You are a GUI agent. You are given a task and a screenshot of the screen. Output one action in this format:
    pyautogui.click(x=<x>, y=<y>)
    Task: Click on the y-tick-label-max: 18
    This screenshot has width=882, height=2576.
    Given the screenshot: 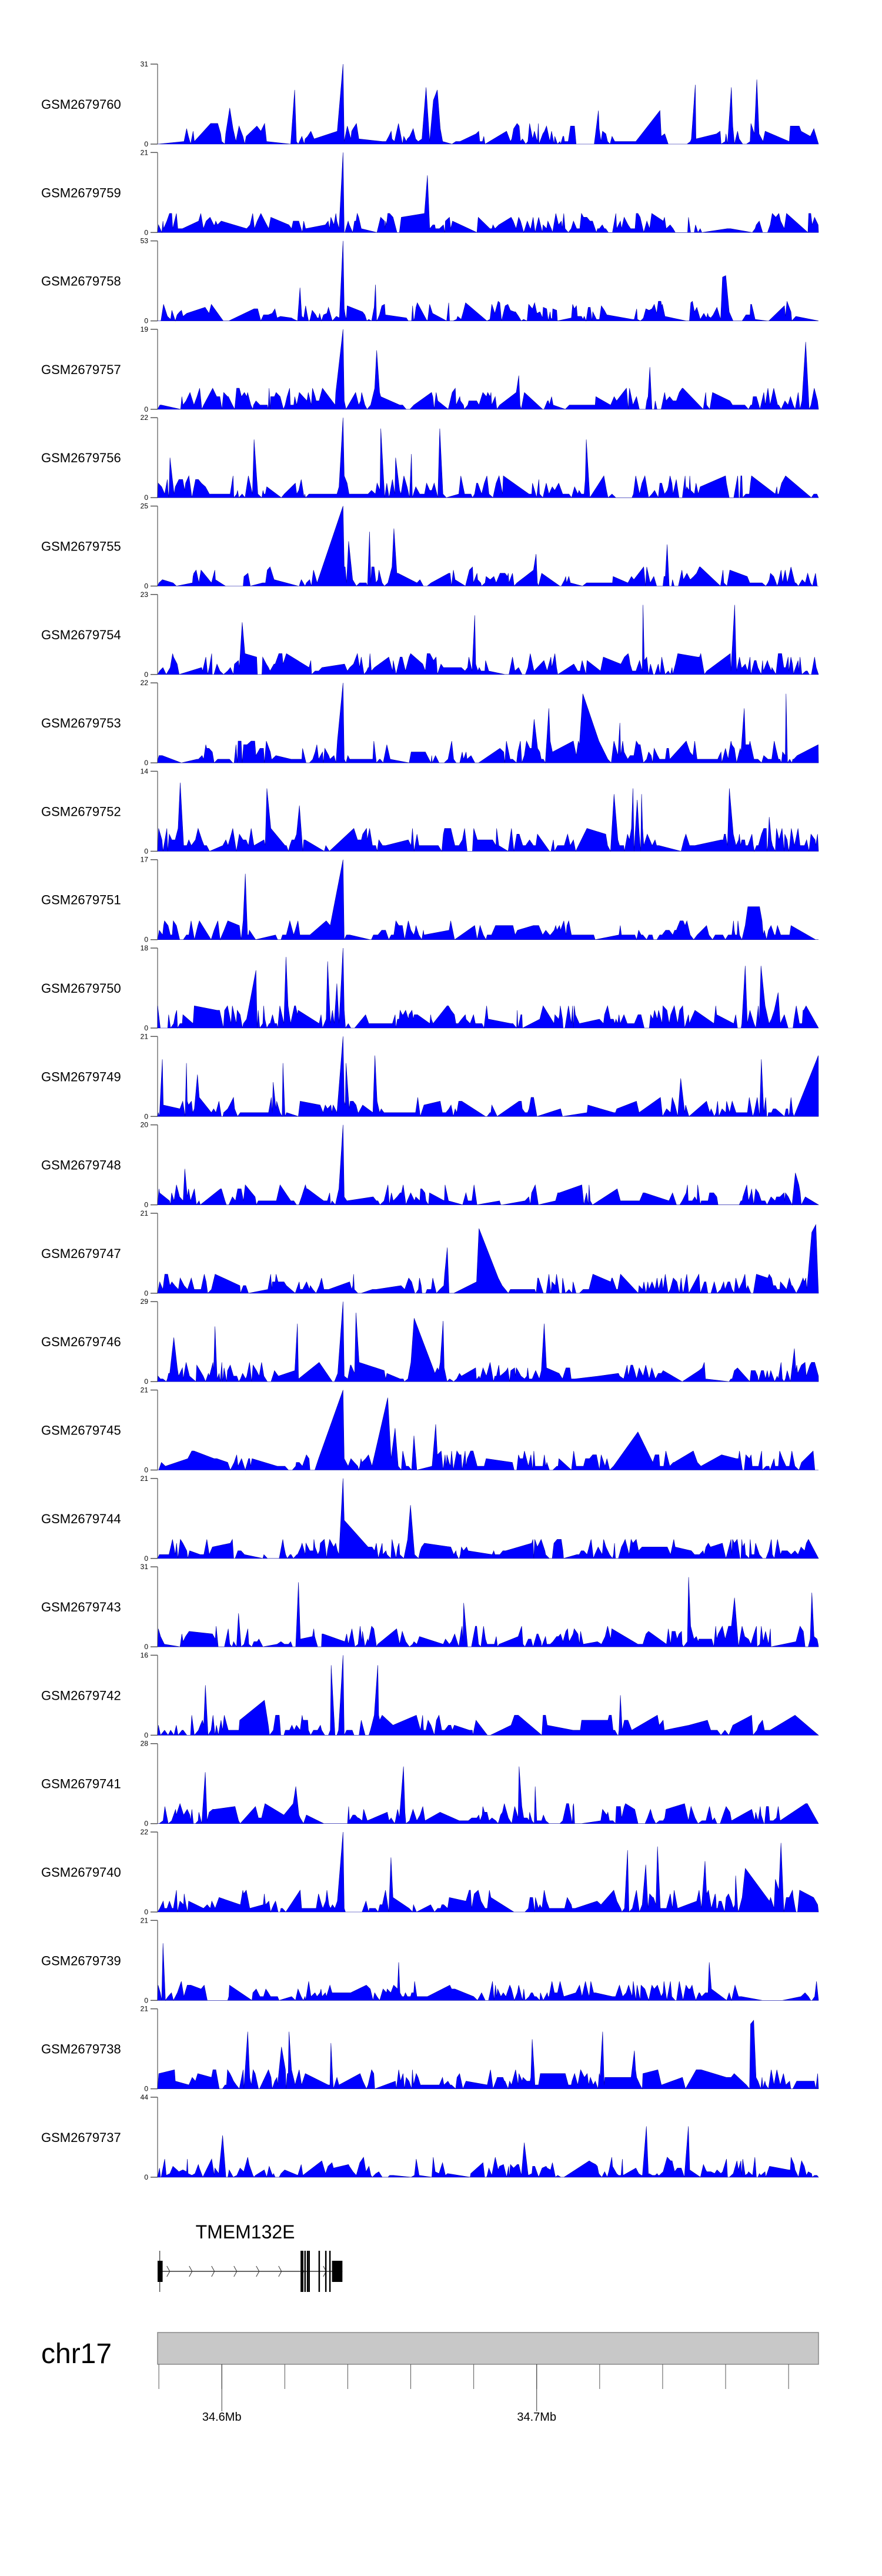 What is the action you would take?
    pyautogui.click(x=145, y=948)
    